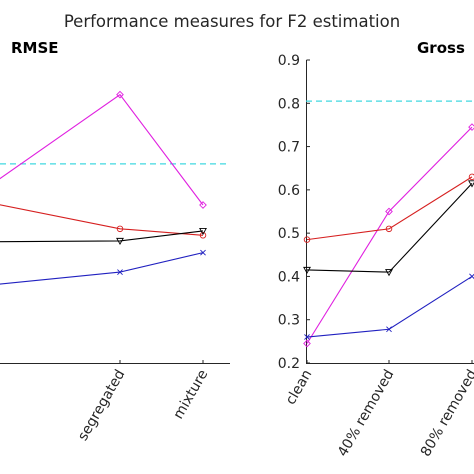 The image size is (474, 474). What do you see at coordinates (289, 277) in the screenshot?
I see `gross-ytick-label-2: 0.4` at bounding box center [289, 277].